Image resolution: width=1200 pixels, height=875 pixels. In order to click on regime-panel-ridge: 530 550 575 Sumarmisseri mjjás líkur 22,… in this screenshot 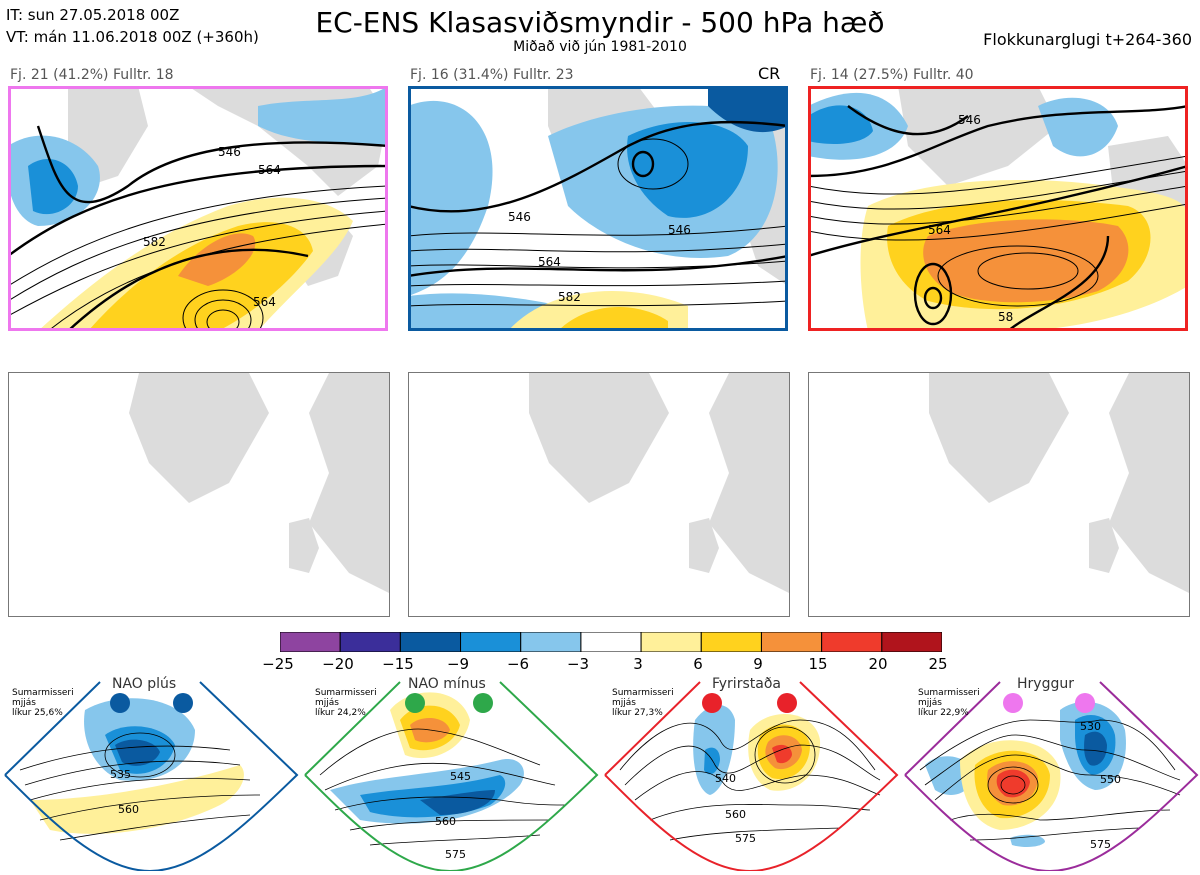, I will do `click(1050, 774)`.